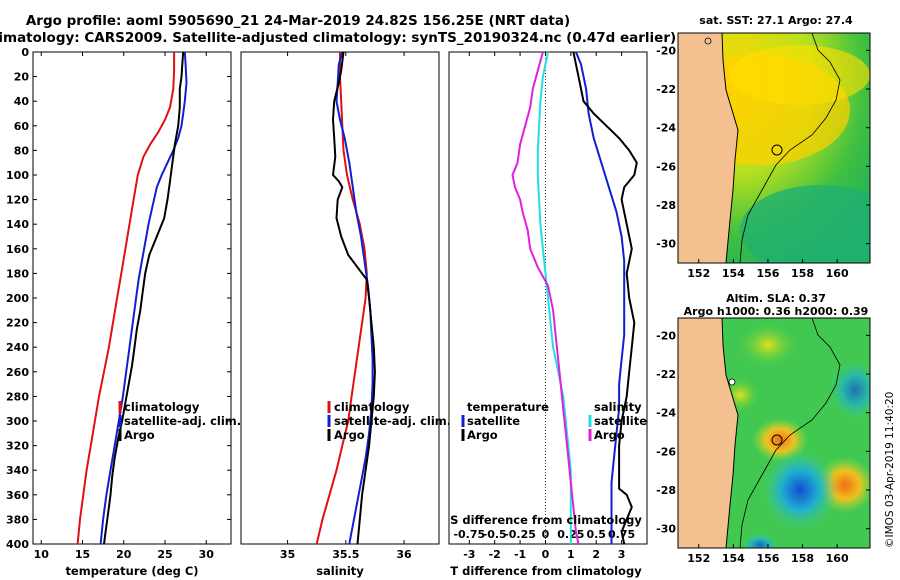 The height and width of the screenshot is (580, 900). Describe the element at coordinates (17, 273) in the screenshot. I see `depth-tick-label: 180` at that location.